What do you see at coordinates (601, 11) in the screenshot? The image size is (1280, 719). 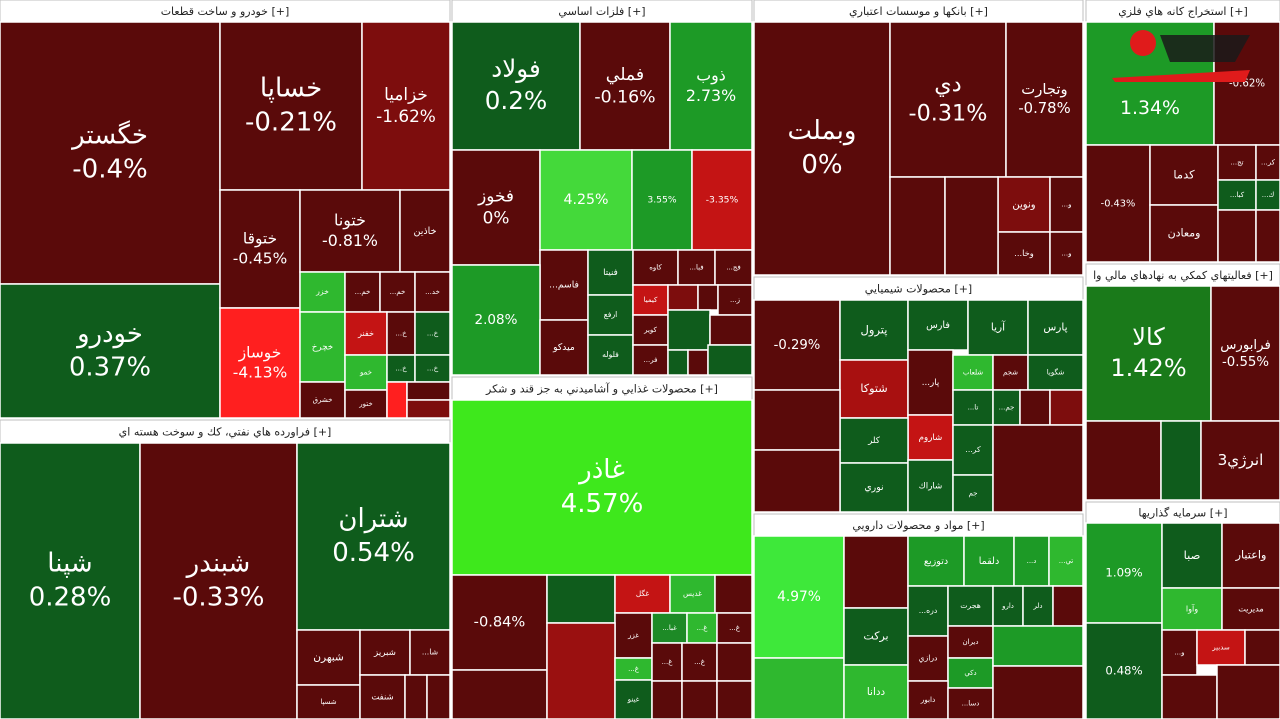 I see `sector-title: فلزات اساسي [+]` at bounding box center [601, 11].